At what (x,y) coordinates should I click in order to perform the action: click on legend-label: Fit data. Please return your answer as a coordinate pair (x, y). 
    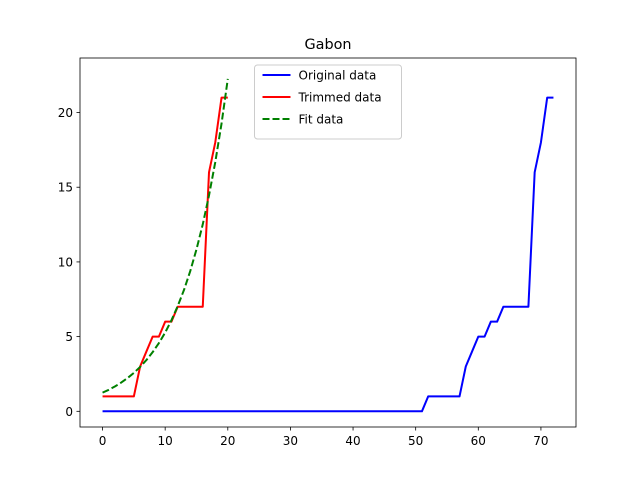
    Looking at the image, I should click on (321, 120).